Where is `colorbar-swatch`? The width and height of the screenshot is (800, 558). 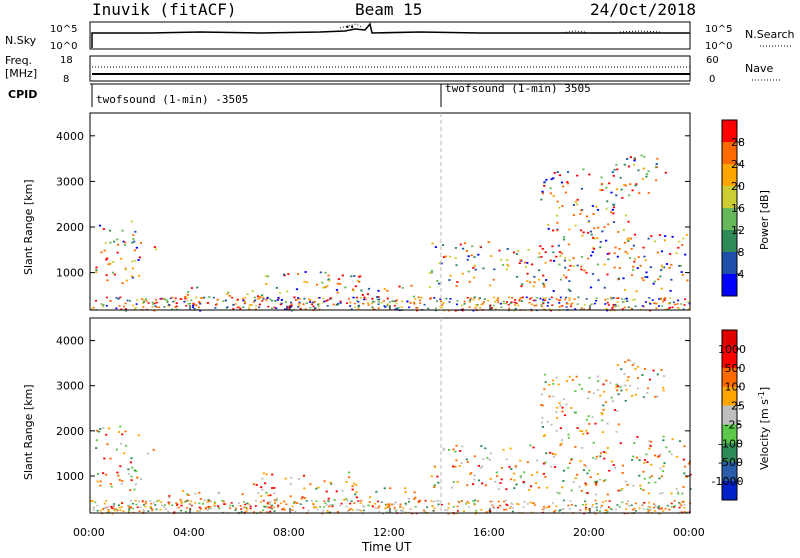
colorbar-swatch is located at coordinates (729, 415).